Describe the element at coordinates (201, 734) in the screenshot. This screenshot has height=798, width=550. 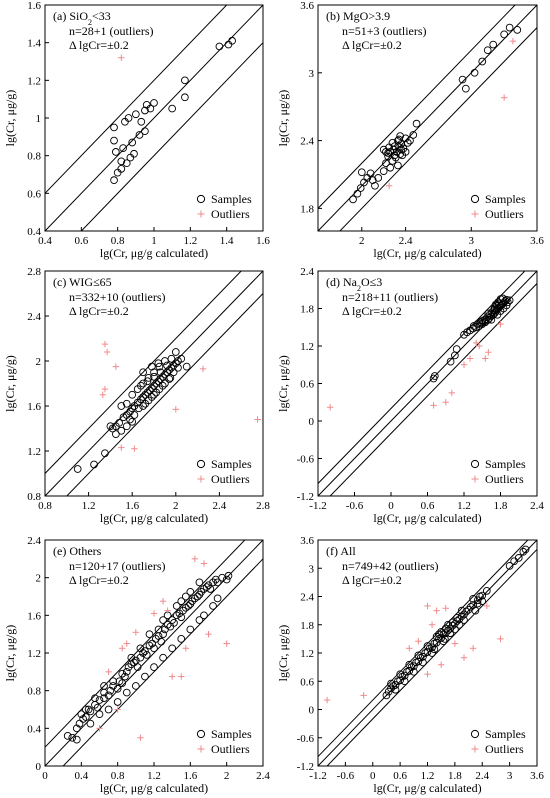
I see `legend-samples-marker` at that location.